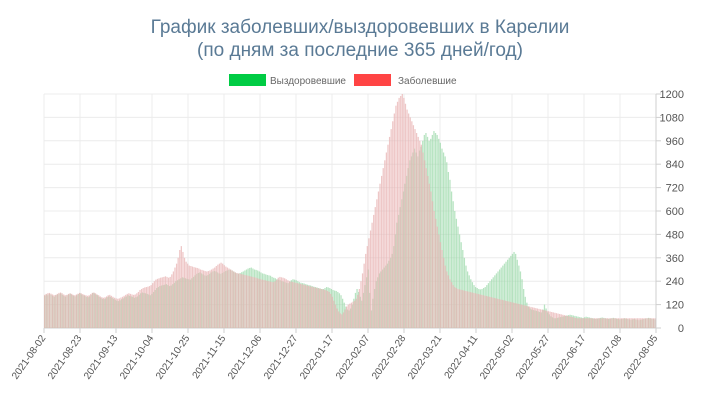 The height and width of the screenshot is (417, 720). What do you see at coordinates (569, 357) in the screenshot?
I see `x-tick-label-15: 2022-06-17` at bounding box center [569, 357].